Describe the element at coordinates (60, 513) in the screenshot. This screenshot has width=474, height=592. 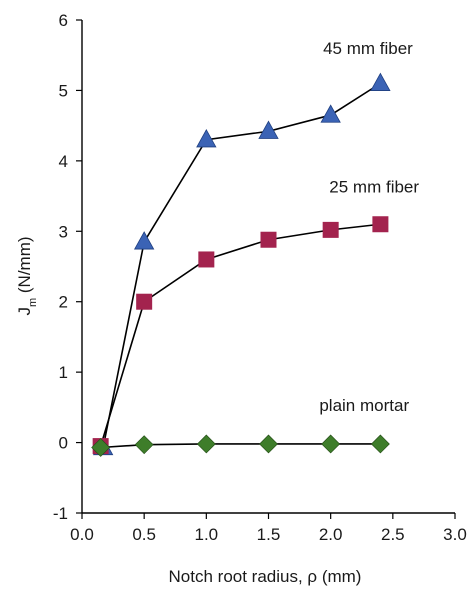
I see `y-tick-label: -1` at that location.